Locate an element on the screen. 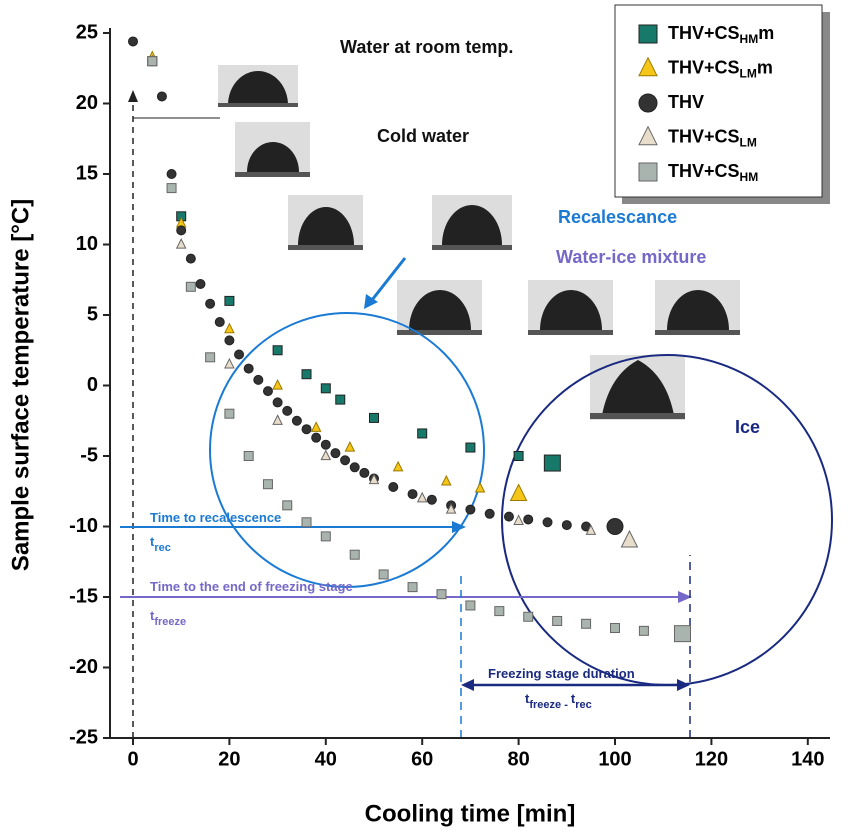 This screenshot has height=836, width=850. annotation: Ice is located at coordinates (747, 427).